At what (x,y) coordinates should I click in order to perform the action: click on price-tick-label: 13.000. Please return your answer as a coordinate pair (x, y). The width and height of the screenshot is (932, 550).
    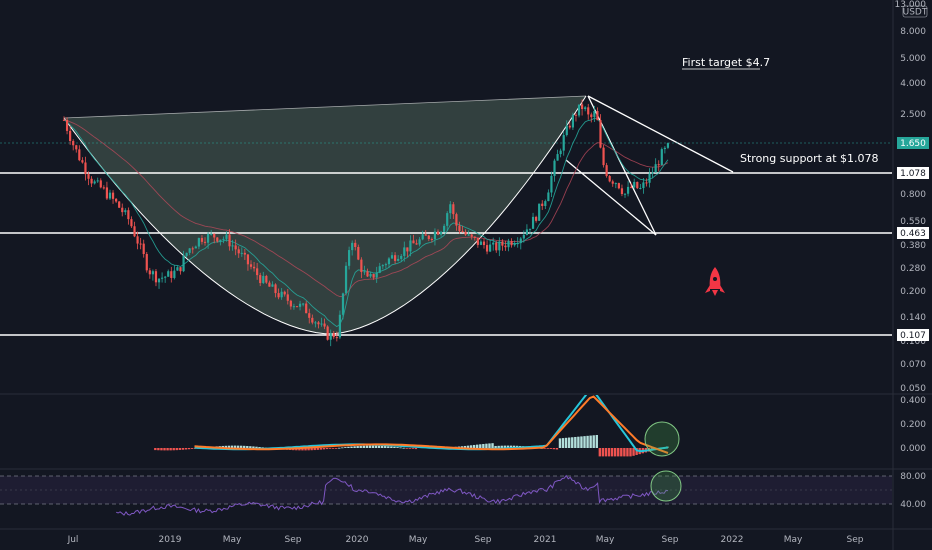
    Looking at the image, I should click on (911, 5).